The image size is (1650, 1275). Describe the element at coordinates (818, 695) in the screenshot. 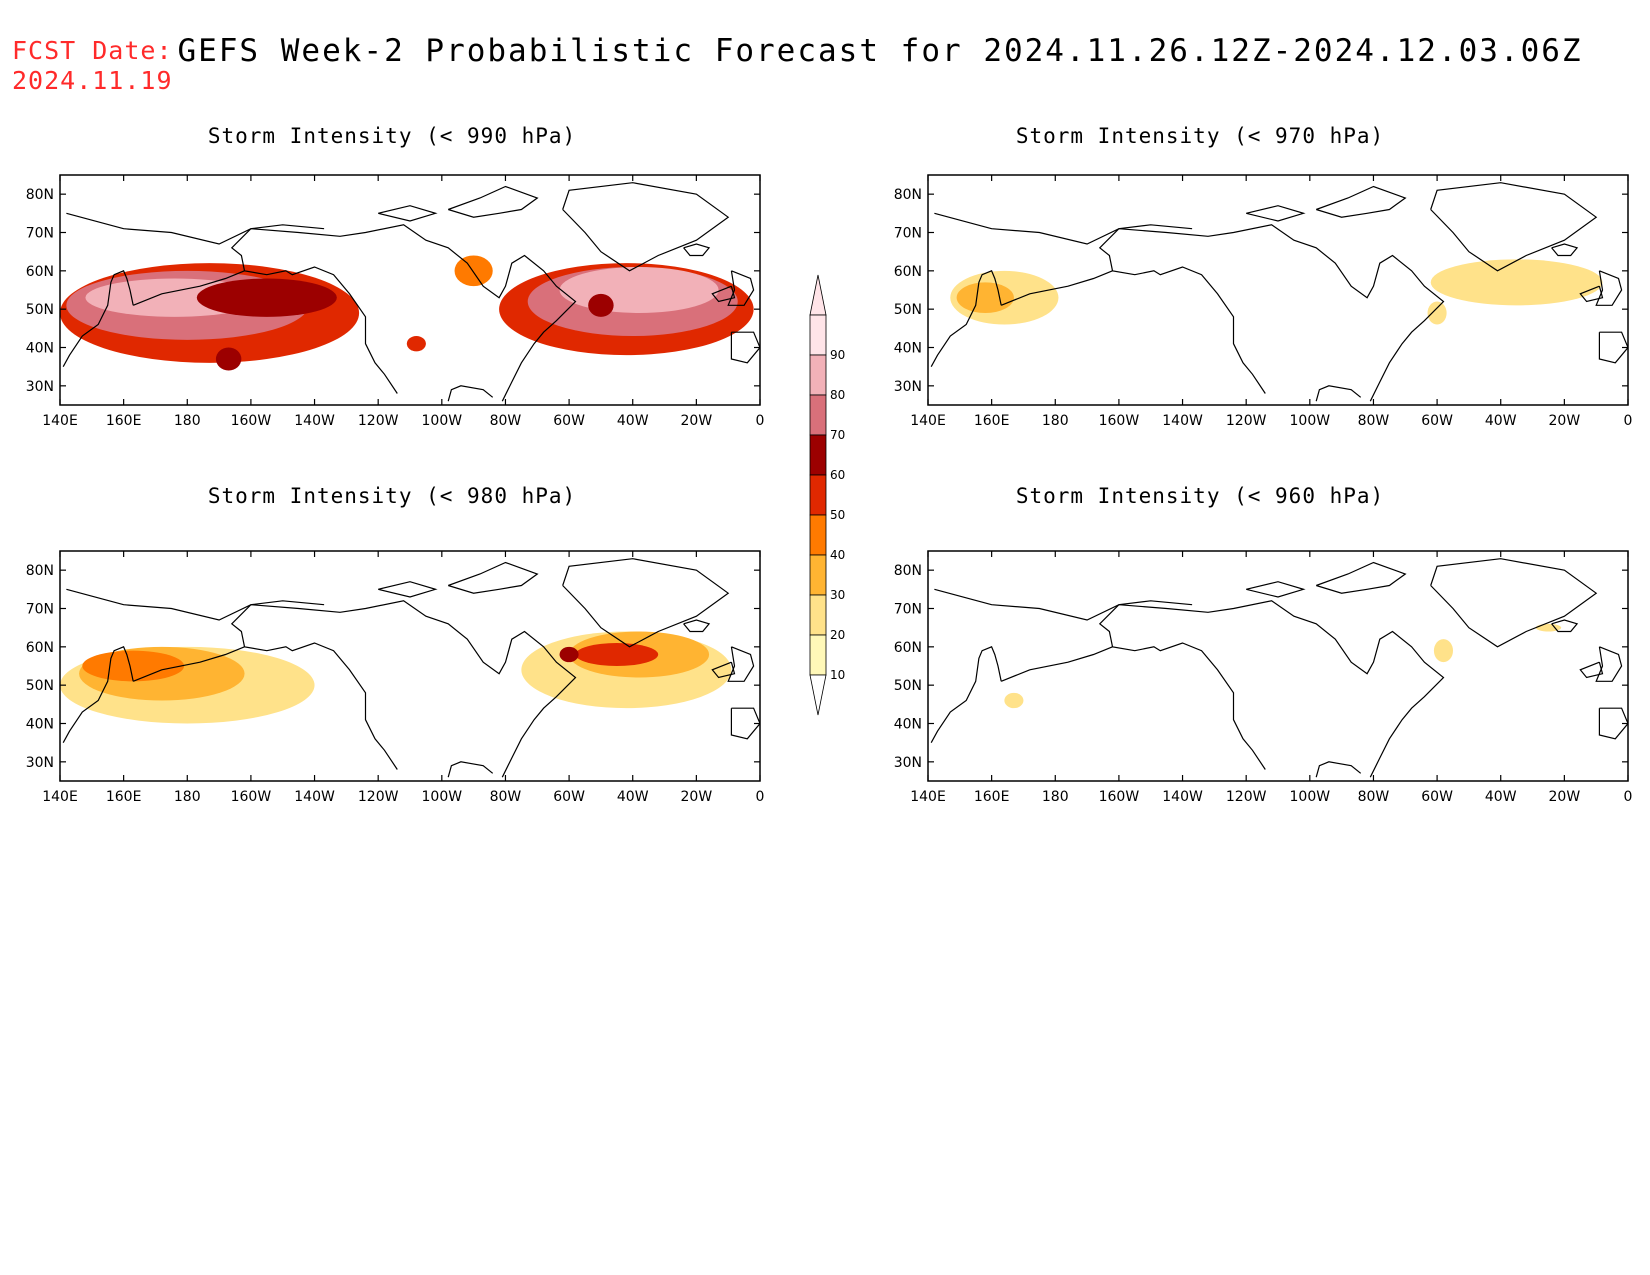

I see `colorbar-bottom-triangle` at that location.